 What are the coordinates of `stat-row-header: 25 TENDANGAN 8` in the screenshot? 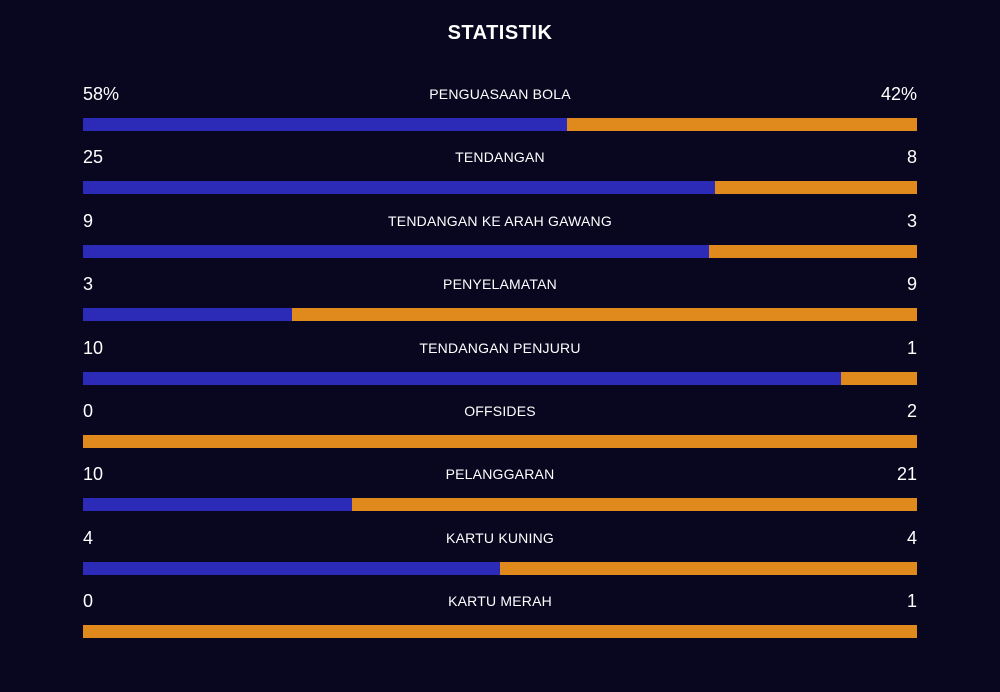 It's located at (500, 157).